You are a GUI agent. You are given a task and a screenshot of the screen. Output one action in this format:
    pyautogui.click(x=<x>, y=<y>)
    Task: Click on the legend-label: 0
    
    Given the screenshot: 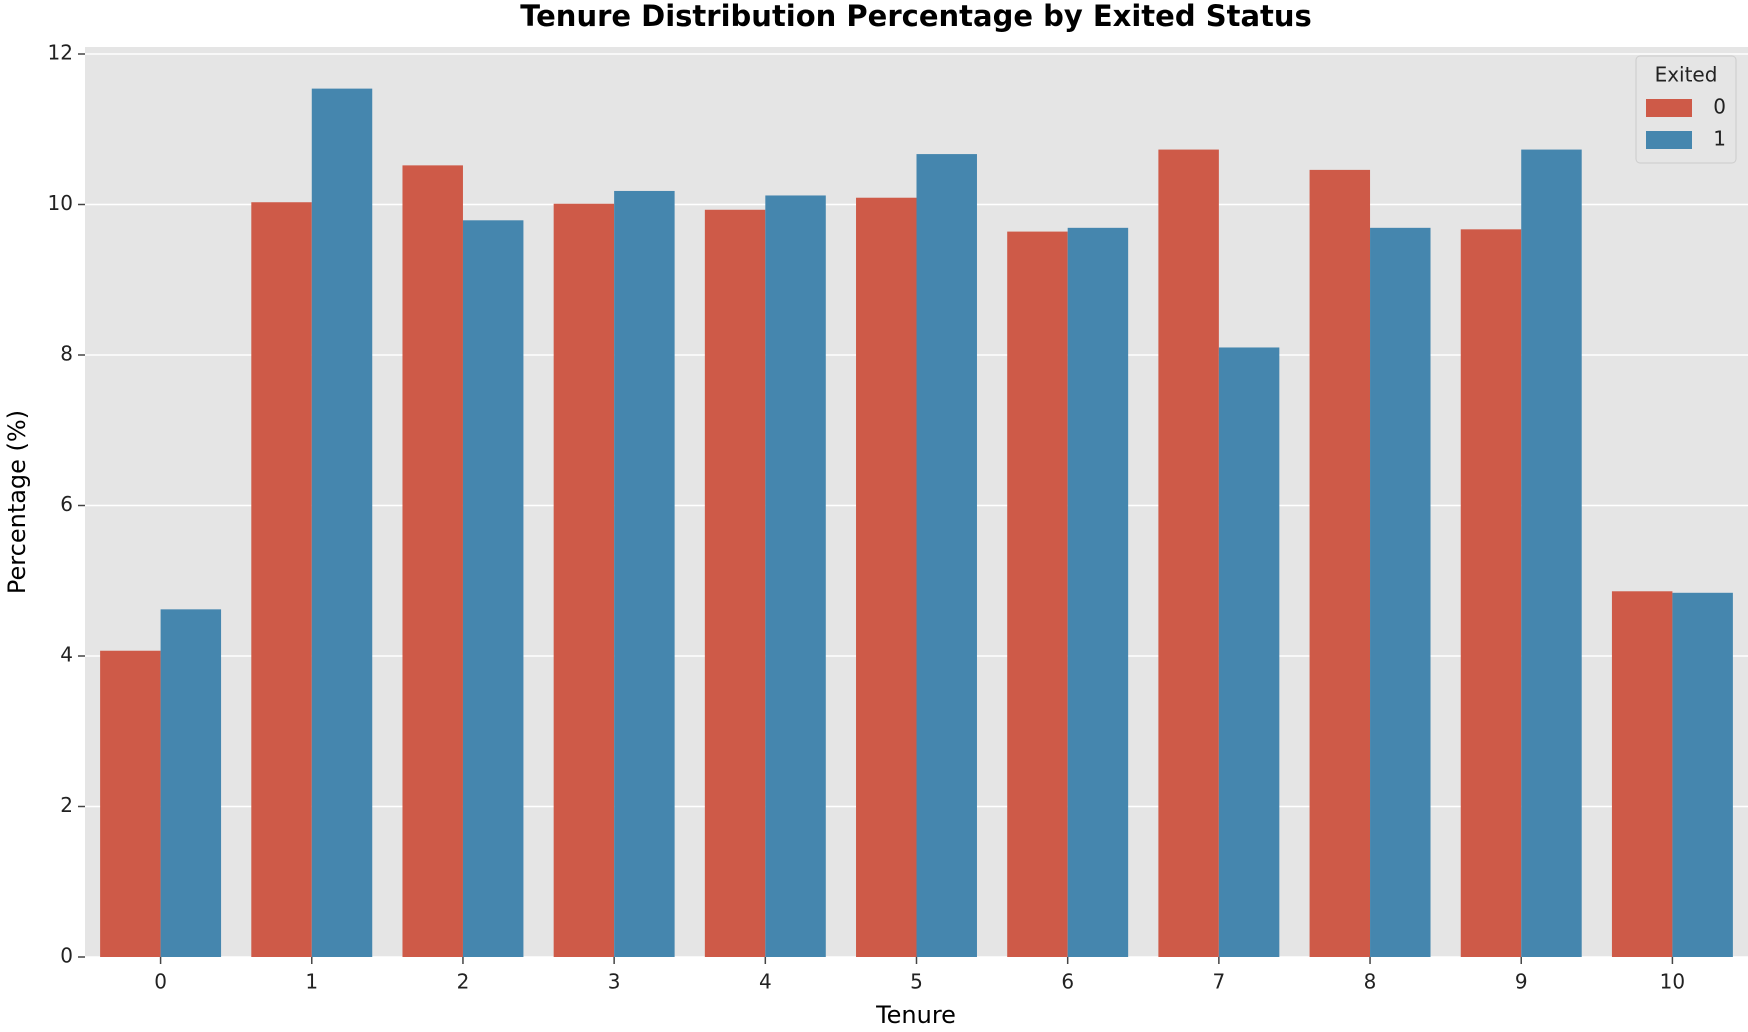 What is the action you would take?
    pyautogui.click(x=1719, y=107)
    